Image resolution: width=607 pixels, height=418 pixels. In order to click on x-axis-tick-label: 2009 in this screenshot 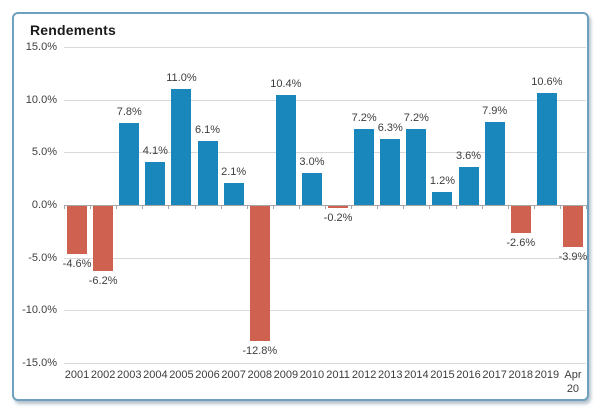, I will do `click(286, 375)`.